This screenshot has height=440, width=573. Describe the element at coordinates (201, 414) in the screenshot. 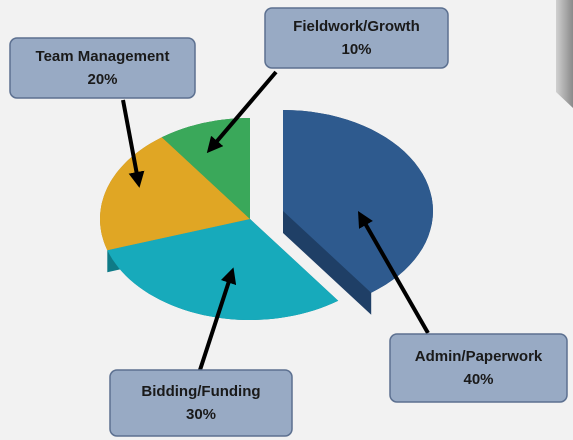

I see `value-label: 30%` at that location.